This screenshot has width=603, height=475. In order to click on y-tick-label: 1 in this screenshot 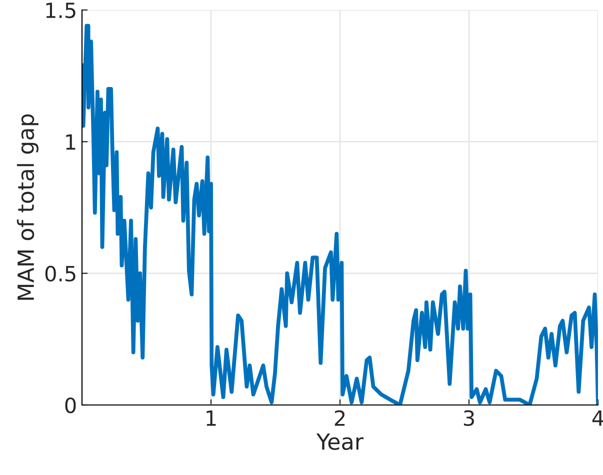, I will do `click(71, 142)`.